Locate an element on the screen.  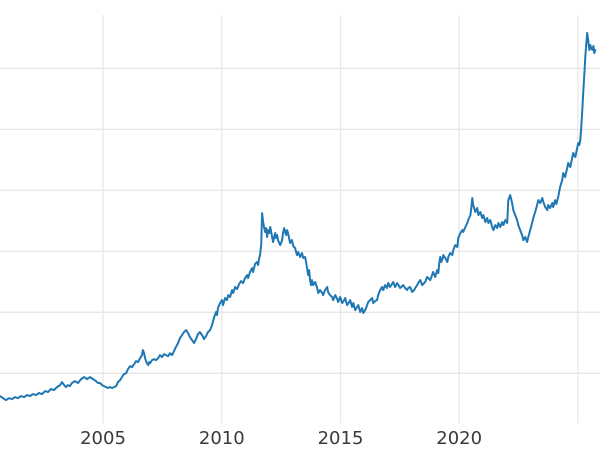
x-axis-tick-label: 2015 is located at coordinates (341, 438).